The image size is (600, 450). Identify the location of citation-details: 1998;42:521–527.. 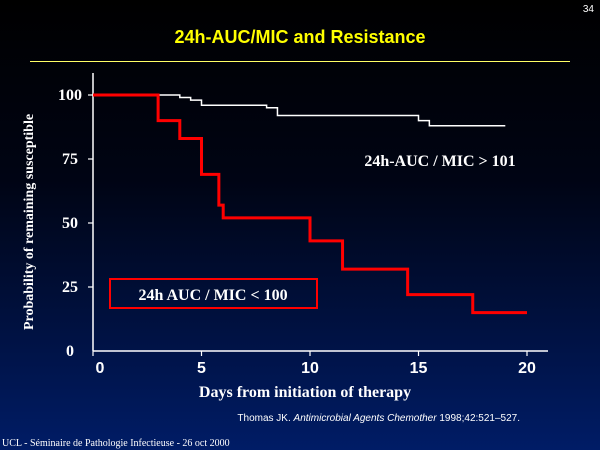
(479, 418).